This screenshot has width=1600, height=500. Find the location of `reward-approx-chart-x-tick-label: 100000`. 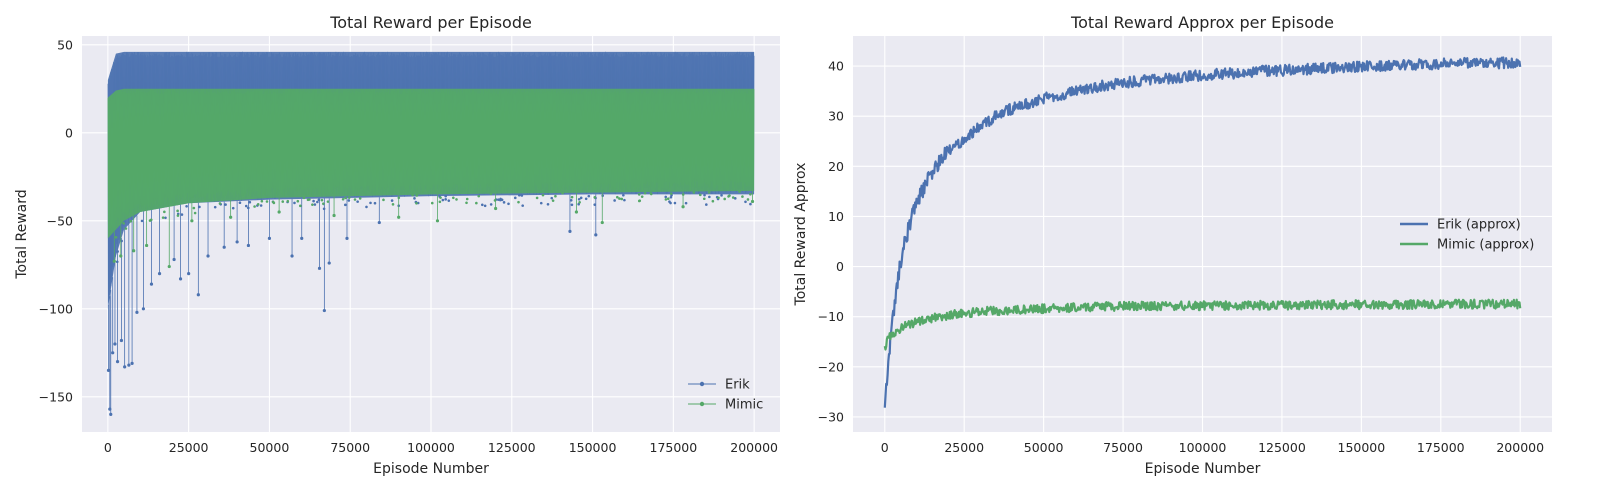

reward-approx-chart-x-tick-label: 100000 is located at coordinates (1203, 447).